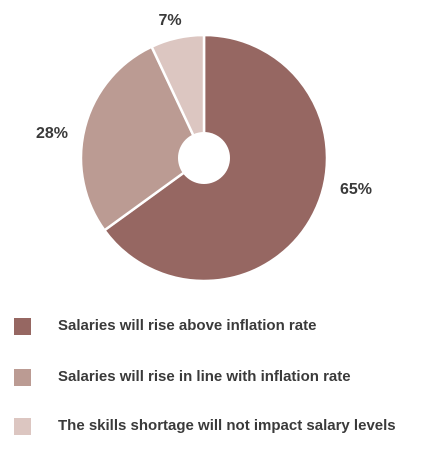 The width and height of the screenshot is (432, 455). Describe the element at coordinates (178, 96) in the screenshot. I see `slice-no-impact` at that location.